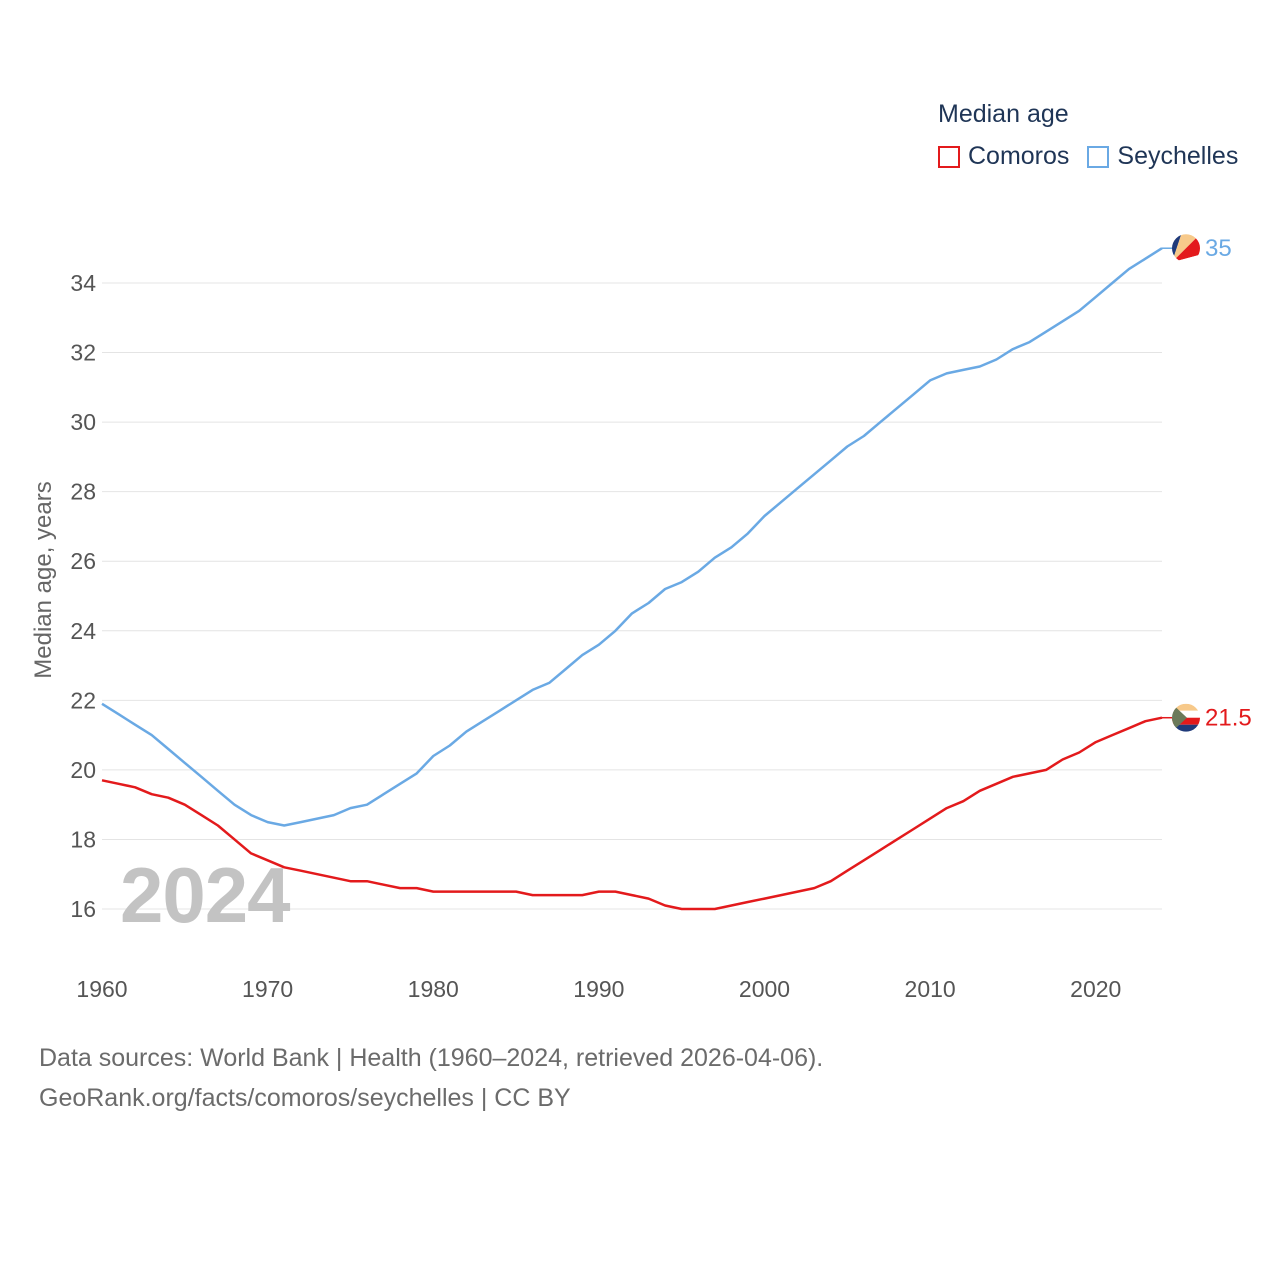 Image resolution: width=1280 pixels, height=1280 pixels. I want to click on y-tick-label: 32, so click(83, 353).